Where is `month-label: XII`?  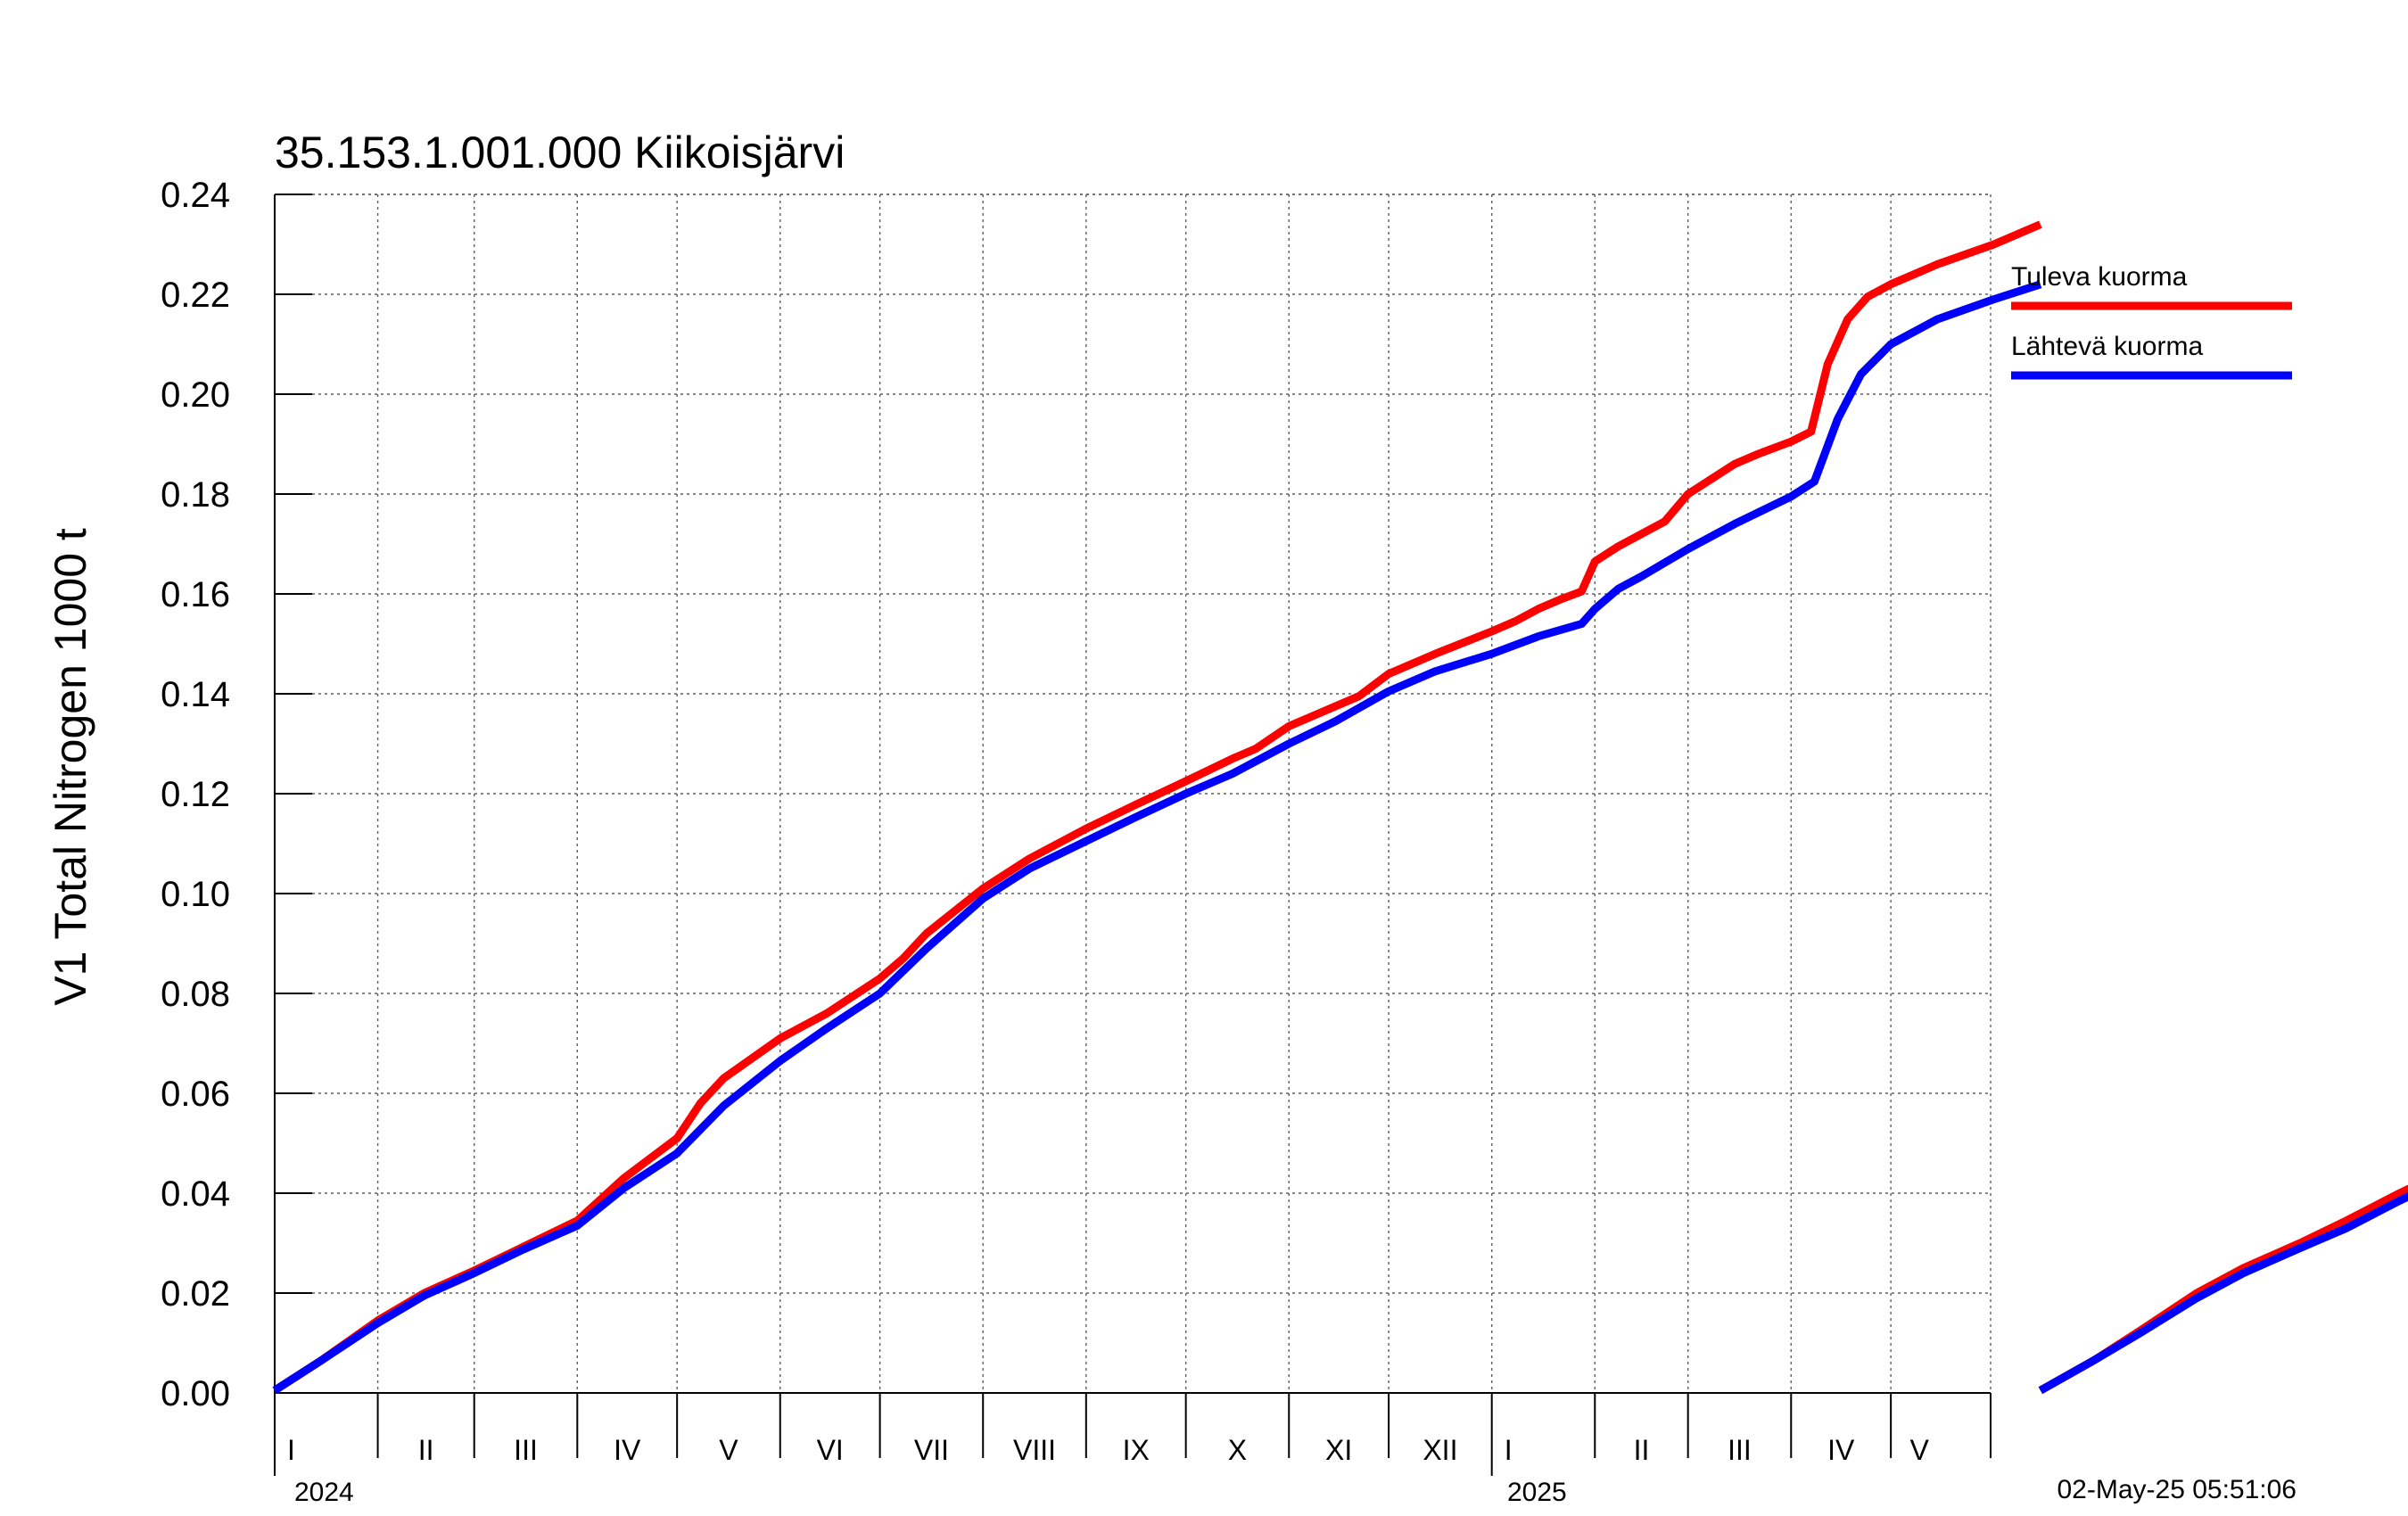
month-label: XII is located at coordinates (1440, 1450).